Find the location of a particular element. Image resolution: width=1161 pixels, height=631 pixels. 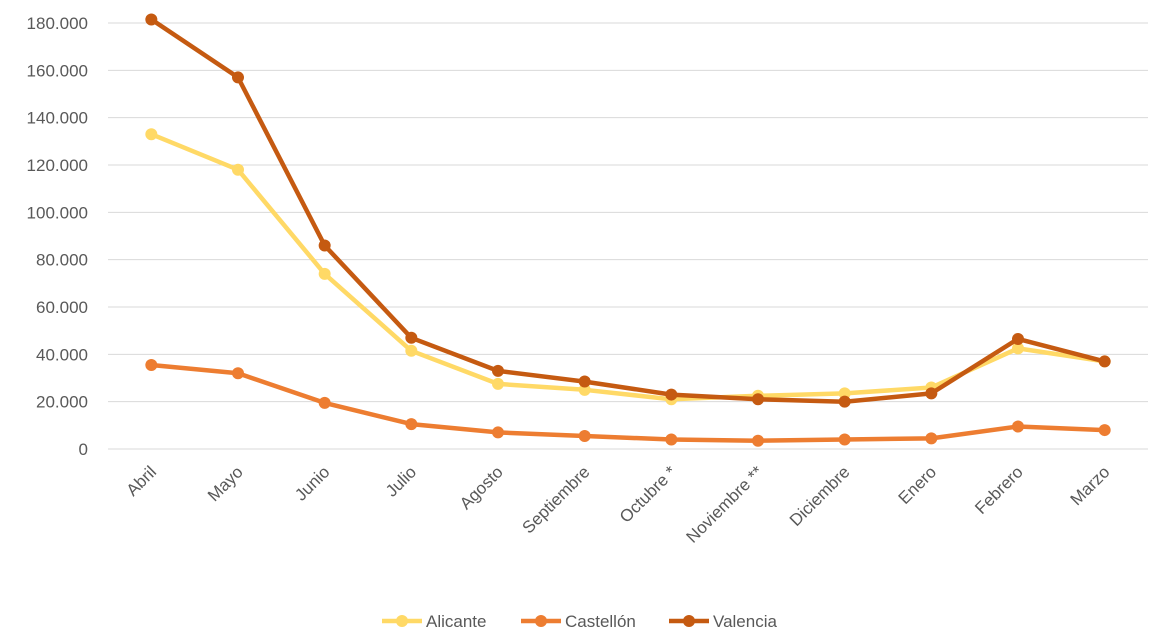

y-tick-label: 0 is located at coordinates (83, 449).